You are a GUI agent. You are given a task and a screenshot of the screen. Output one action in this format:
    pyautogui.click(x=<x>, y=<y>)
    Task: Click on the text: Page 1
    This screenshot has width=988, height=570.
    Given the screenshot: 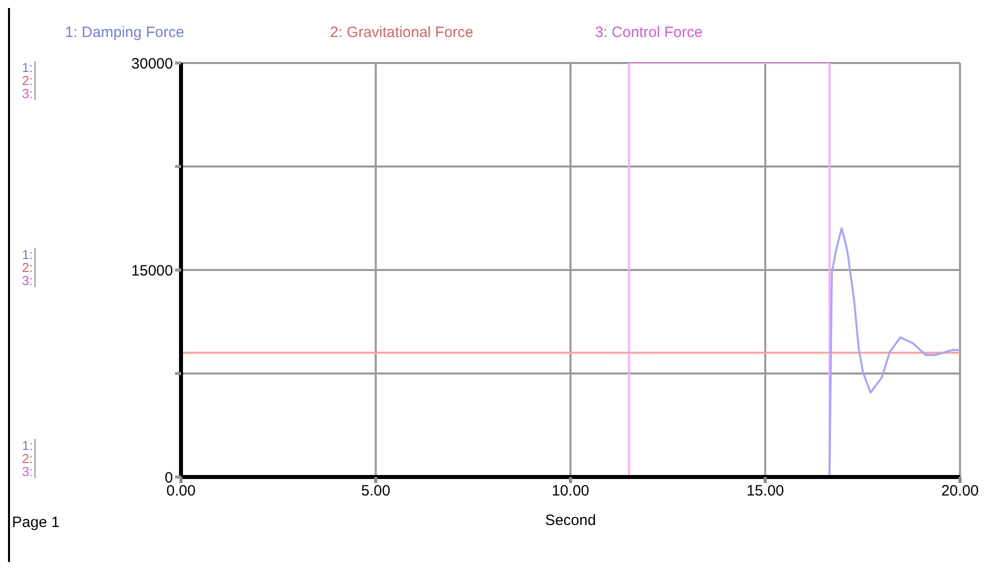 What is the action you would take?
    pyautogui.click(x=36, y=522)
    